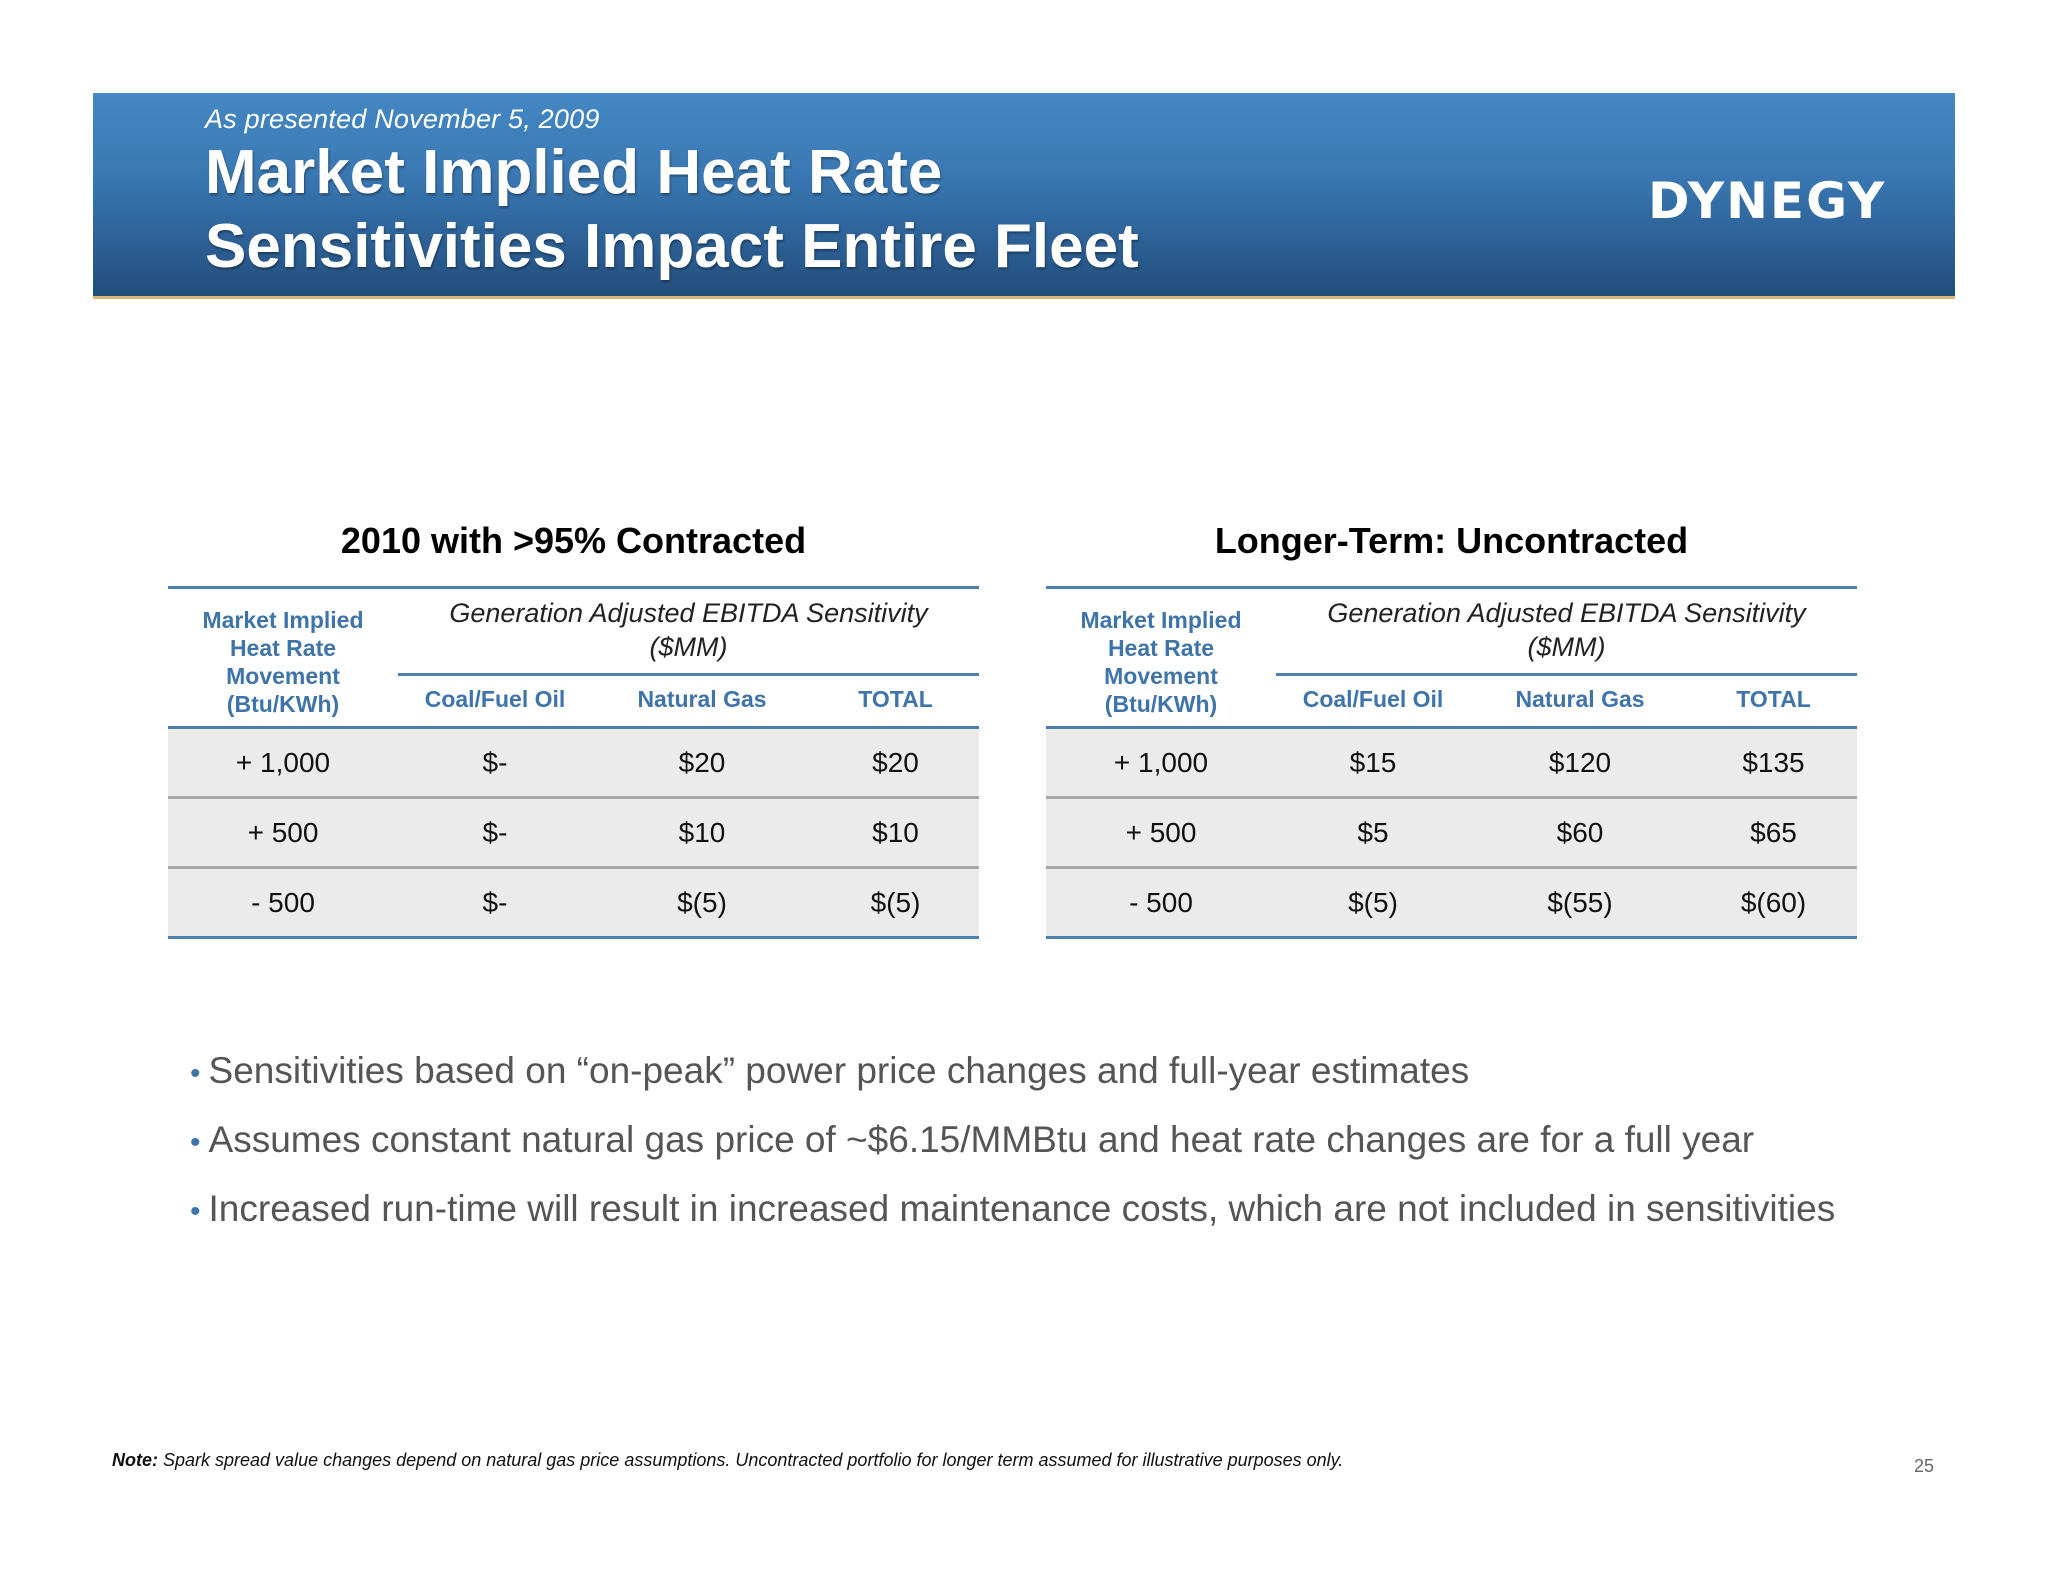  I want to click on title-line-1: Market Implied Heat Rate, so click(574, 172).